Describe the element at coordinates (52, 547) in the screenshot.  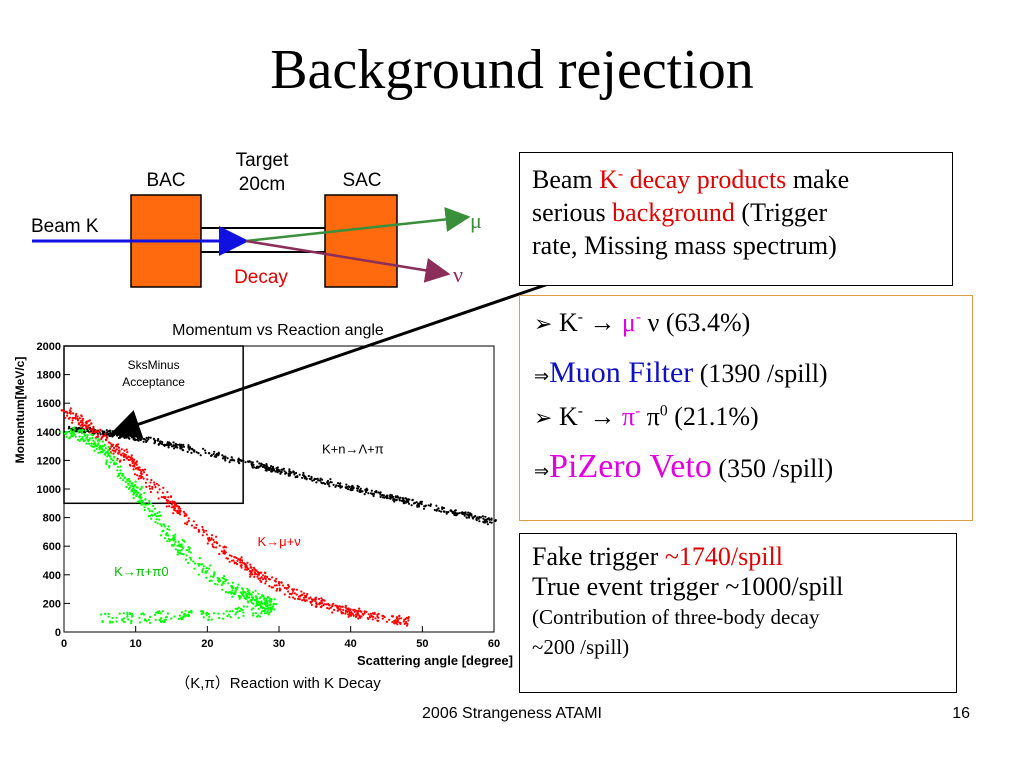
I see `y-tick-label: 600` at that location.